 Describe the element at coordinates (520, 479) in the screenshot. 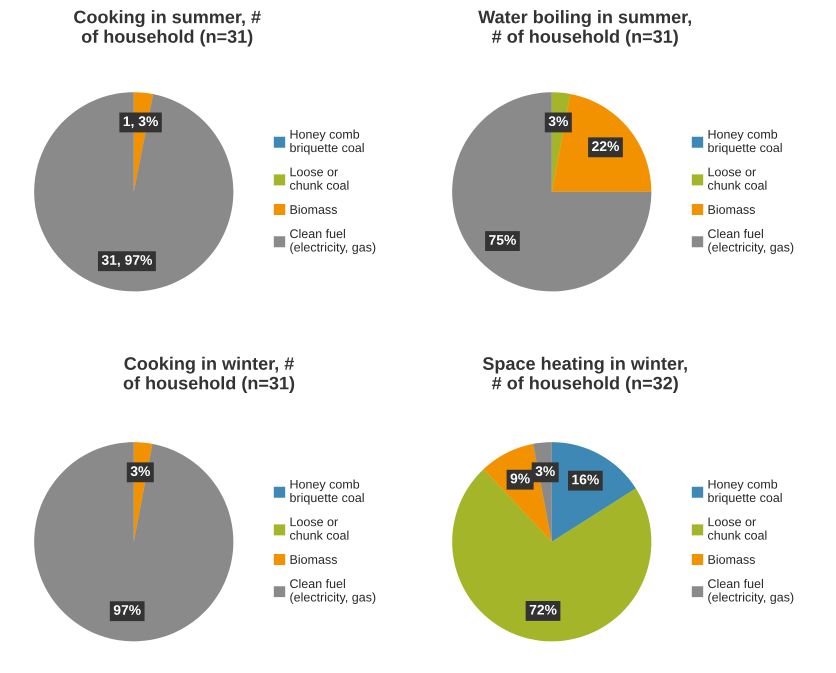

I see `data-label: 9%` at that location.